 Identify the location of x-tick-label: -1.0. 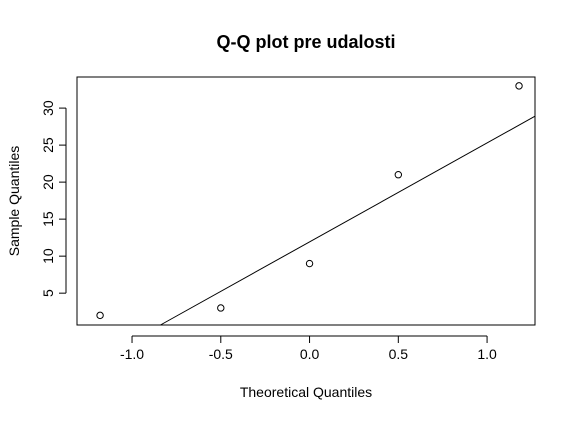
(132, 354).